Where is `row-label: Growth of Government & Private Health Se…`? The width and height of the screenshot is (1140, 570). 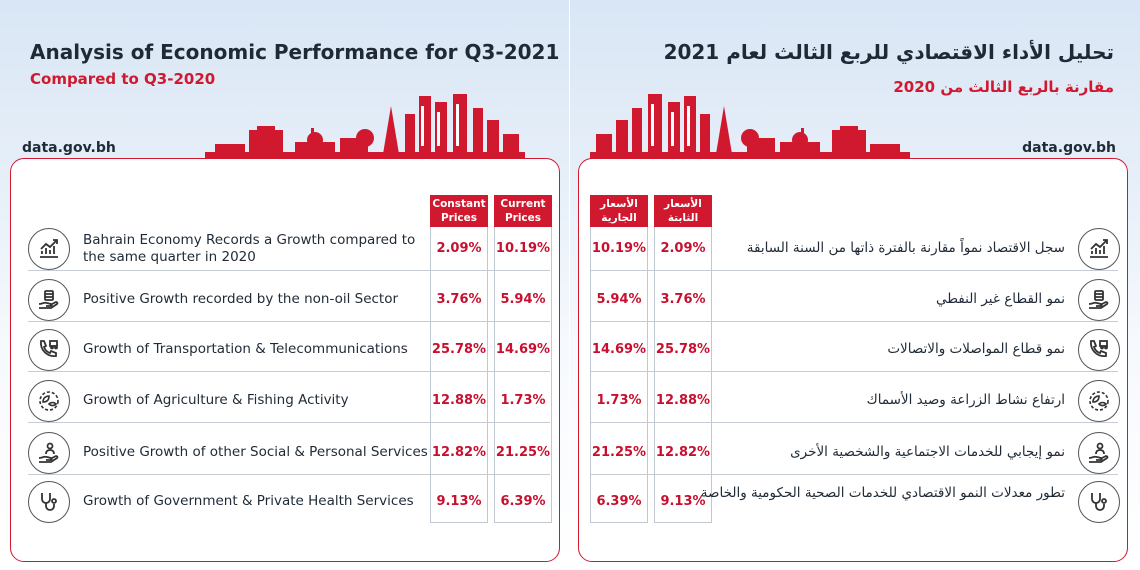 row-label: Growth of Government & Private Health Se… is located at coordinates (248, 501).